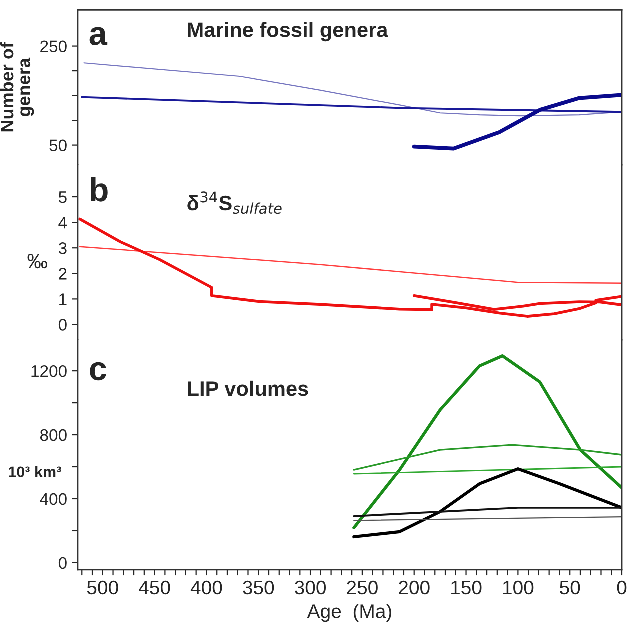 The height and width of the screenshot is (635, 636). I want to click on y-tick-label: 2, so click(63, 274).